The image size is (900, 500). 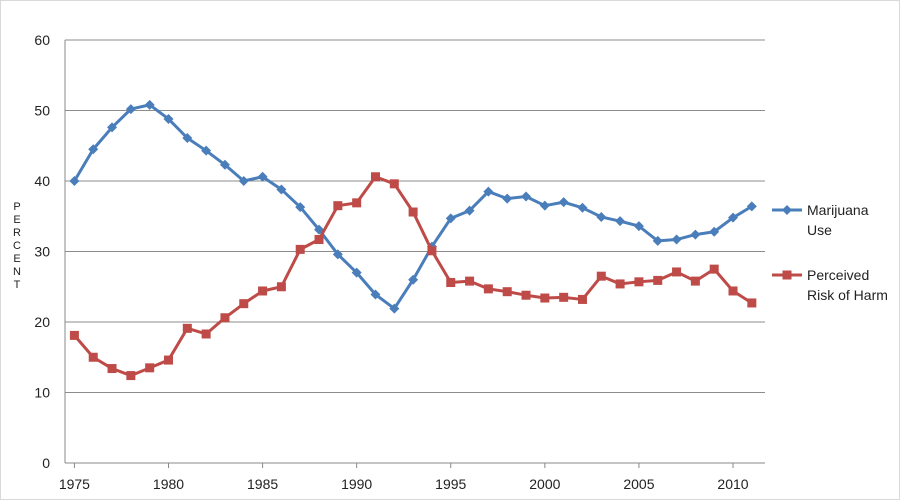 What do you see at coordinates (819, 230) in the screenshot?
I see `legend-label: Use` at bounding box center [819, 230].